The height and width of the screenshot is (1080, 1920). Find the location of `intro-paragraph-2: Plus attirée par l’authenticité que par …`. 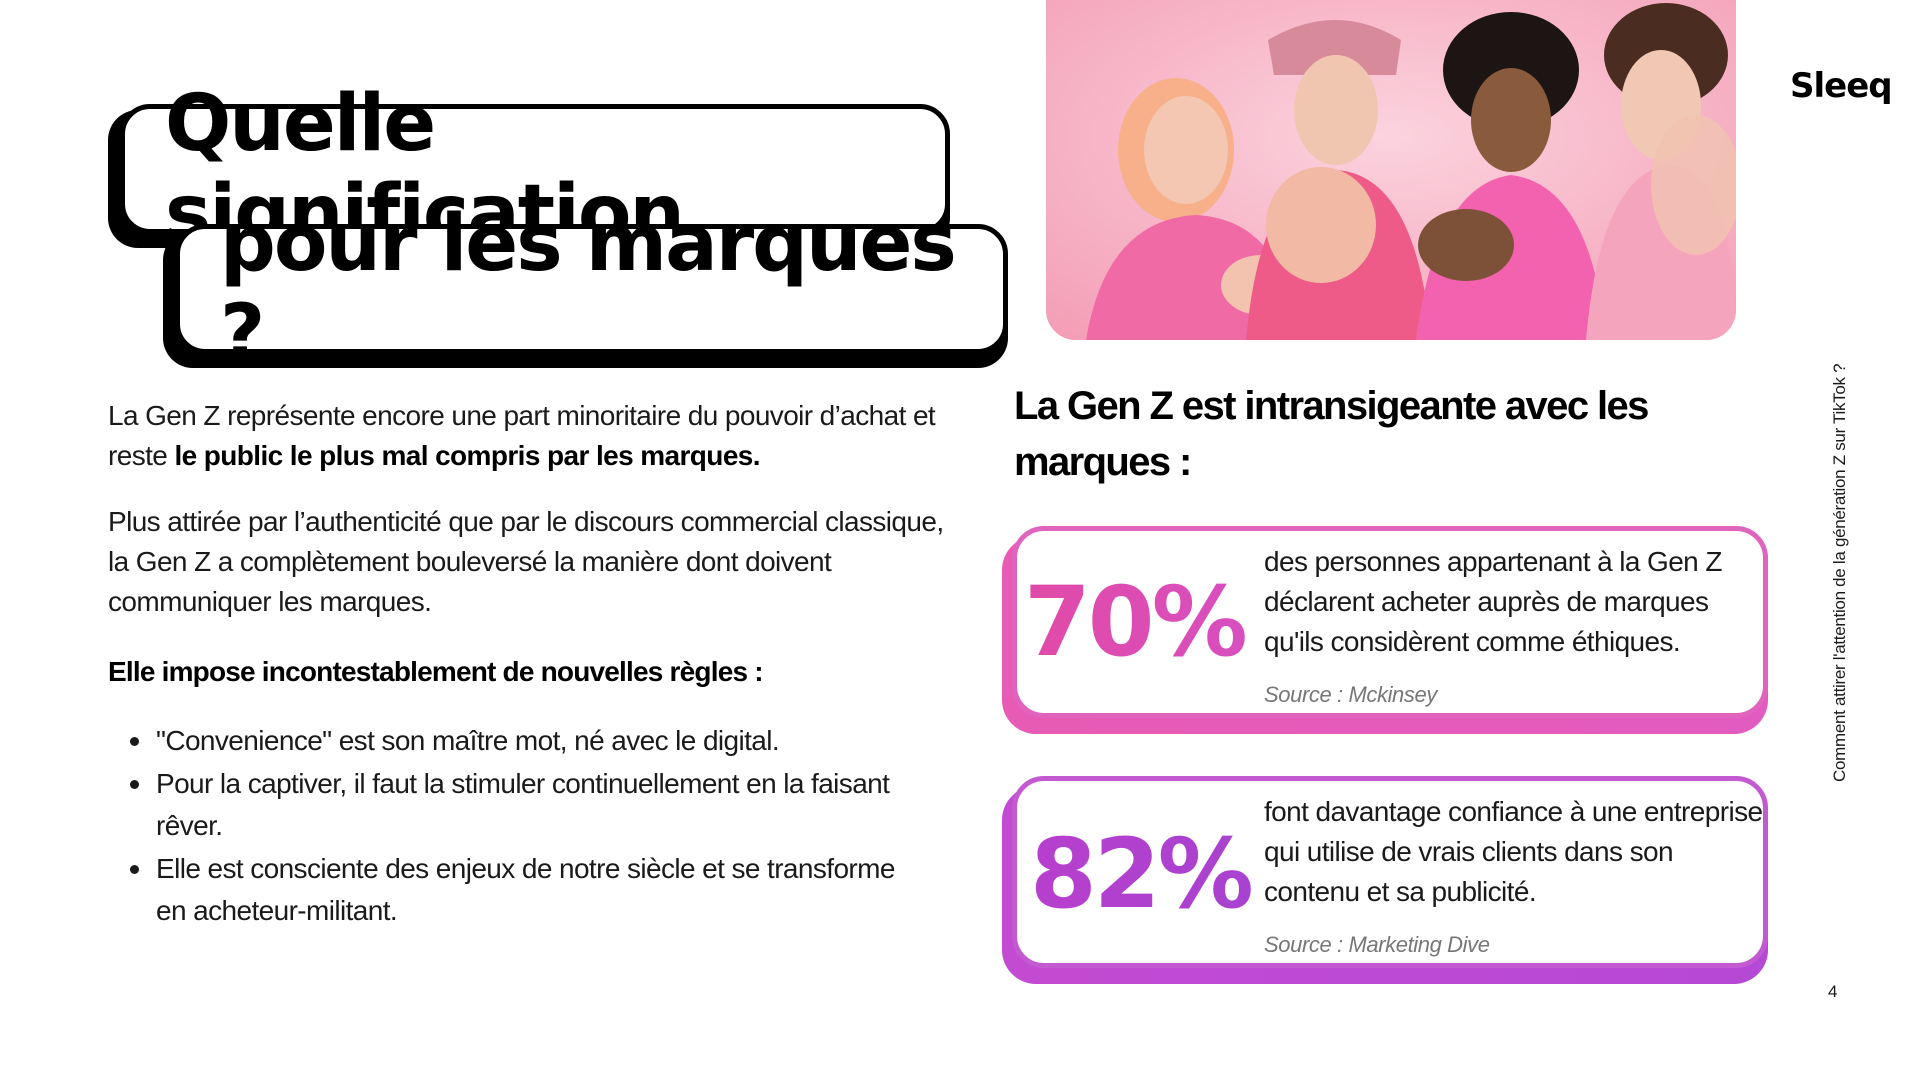

intro-paragraph-2: Plus attirée par l’authenticité que par … is located at coordinates (526, 561).